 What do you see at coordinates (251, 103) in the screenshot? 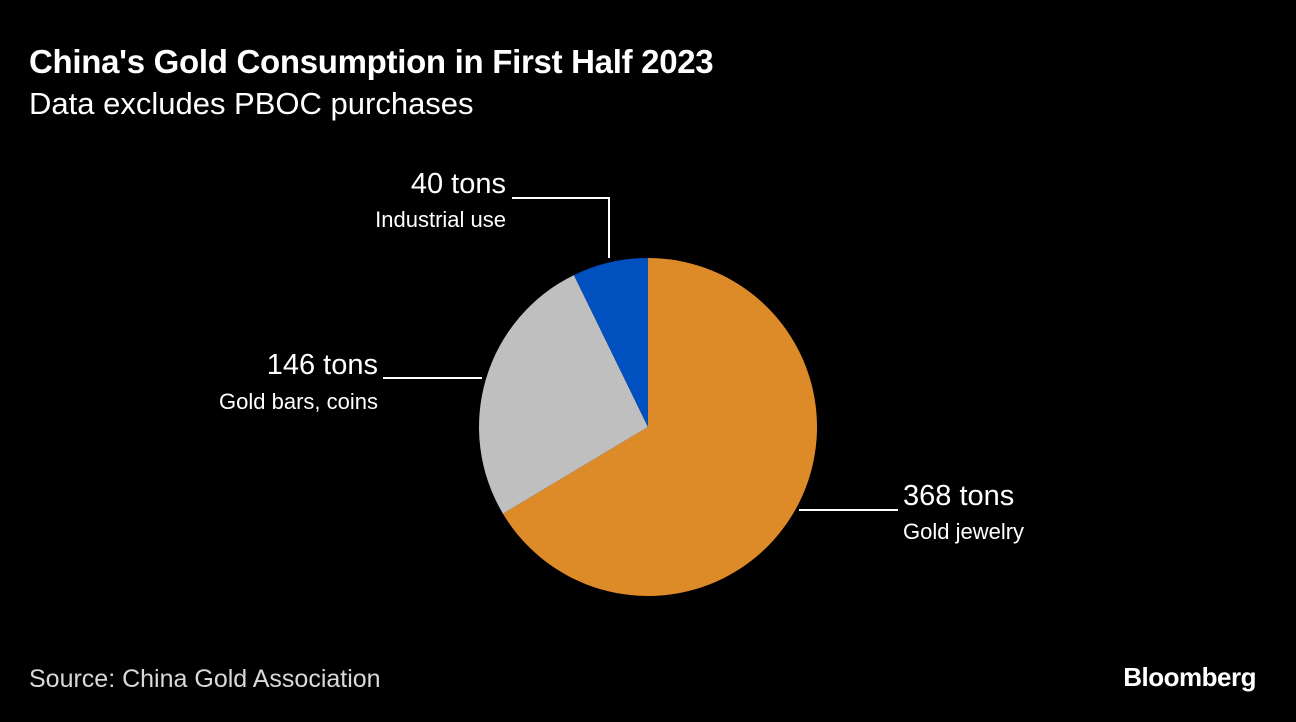
I see `chart-subtitle: Data excludes PBOC purchases` at bounding box center [251, 103].